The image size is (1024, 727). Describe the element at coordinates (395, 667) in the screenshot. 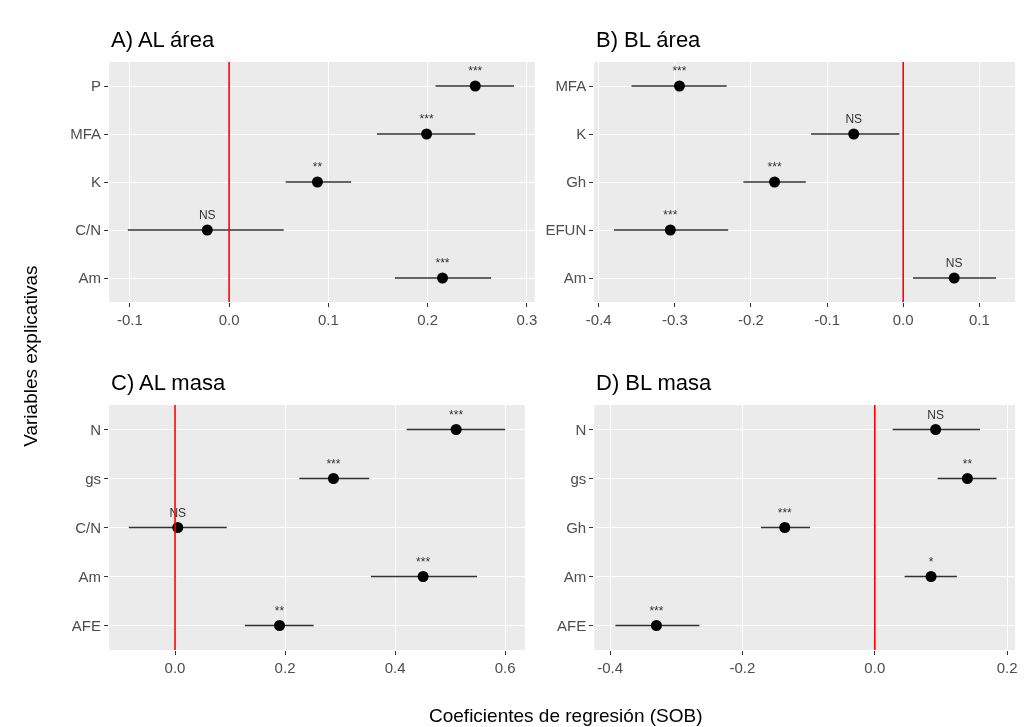

I see `x-tick-label: 0.4` at that location.